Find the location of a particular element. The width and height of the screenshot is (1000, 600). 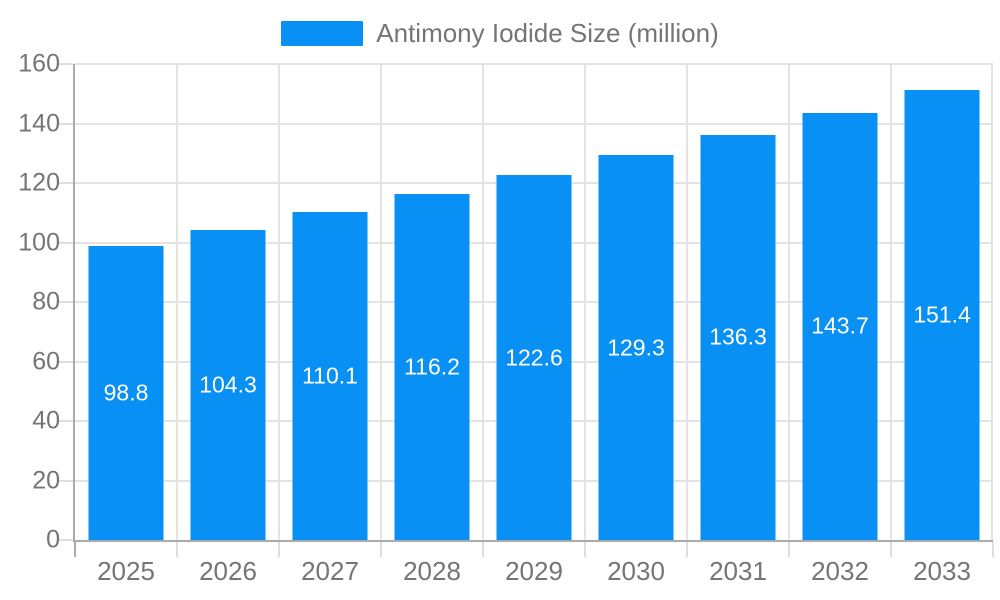

x-tick-label-2033: 2033 is located at coordinates (942, 571).